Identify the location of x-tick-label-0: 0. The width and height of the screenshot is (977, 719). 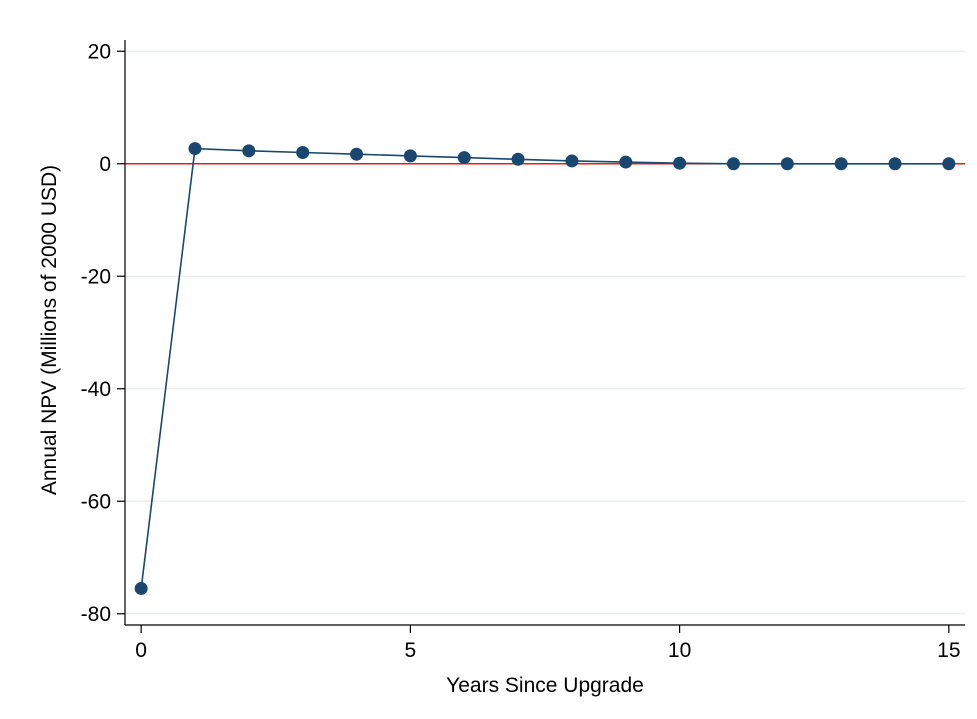
(141, 650).